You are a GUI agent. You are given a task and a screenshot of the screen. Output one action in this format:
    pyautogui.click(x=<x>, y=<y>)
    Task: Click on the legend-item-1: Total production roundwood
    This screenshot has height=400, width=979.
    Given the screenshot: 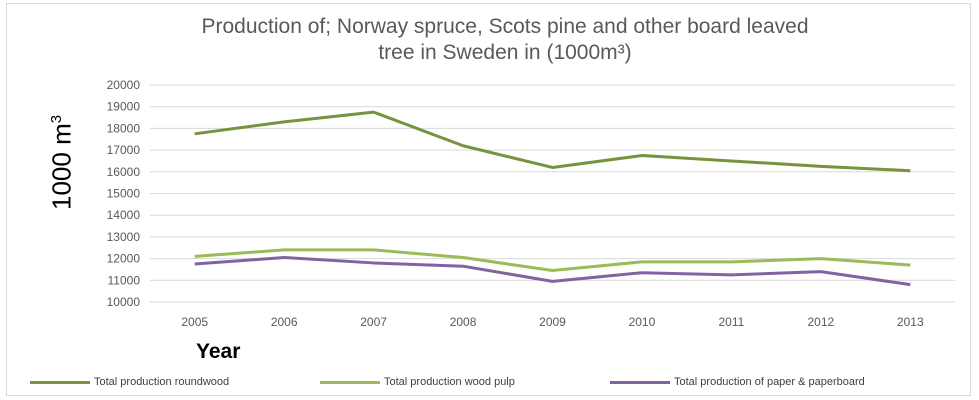 What is the action you would take?
    pyautogui.click(x=129, y=382)
    